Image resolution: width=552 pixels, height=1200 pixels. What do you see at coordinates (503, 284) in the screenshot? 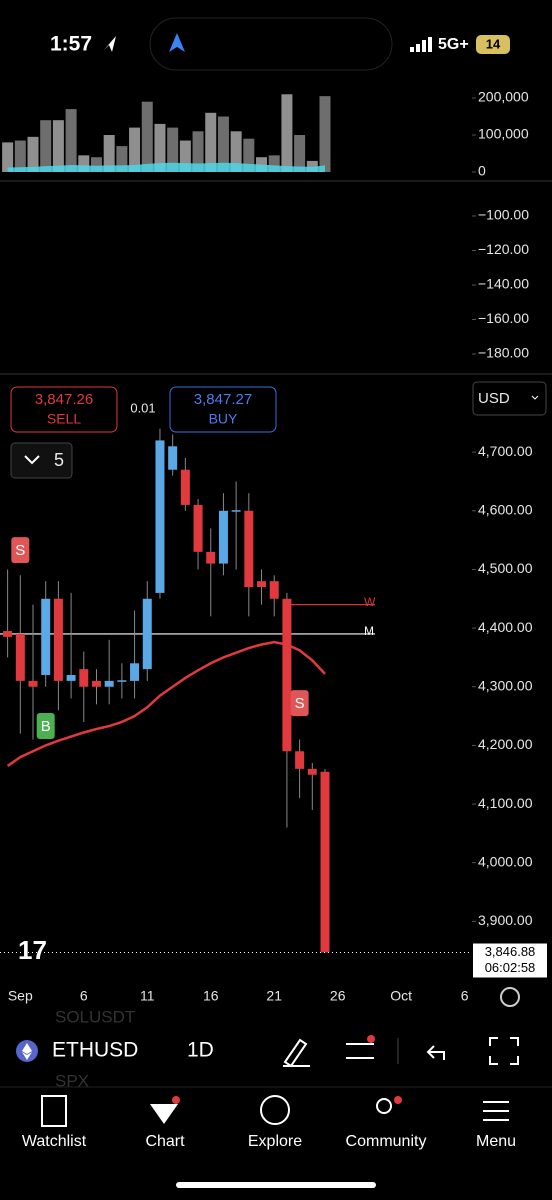
I see `y-tick-label: −140.00` at bounding box center [503, 284].